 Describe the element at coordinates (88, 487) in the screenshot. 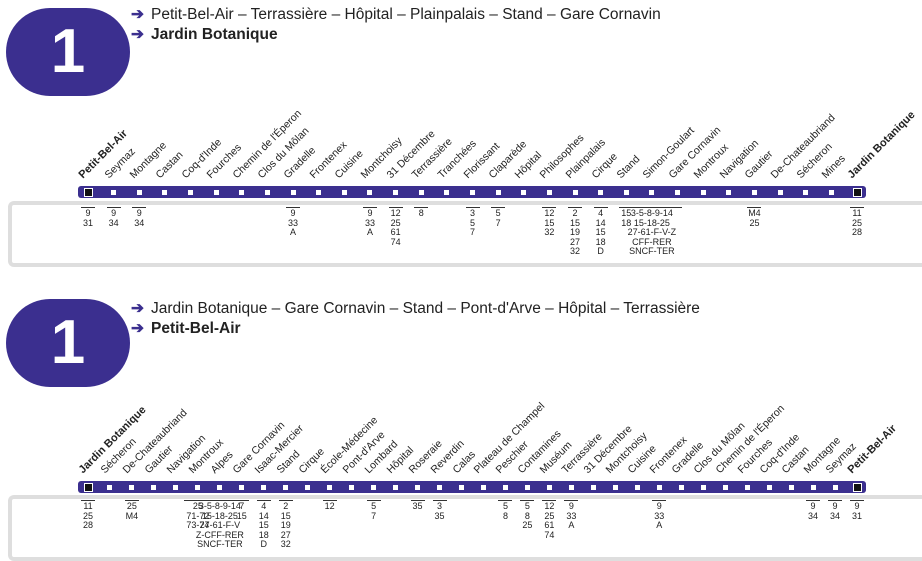

I see `terminus-marker` at that location.